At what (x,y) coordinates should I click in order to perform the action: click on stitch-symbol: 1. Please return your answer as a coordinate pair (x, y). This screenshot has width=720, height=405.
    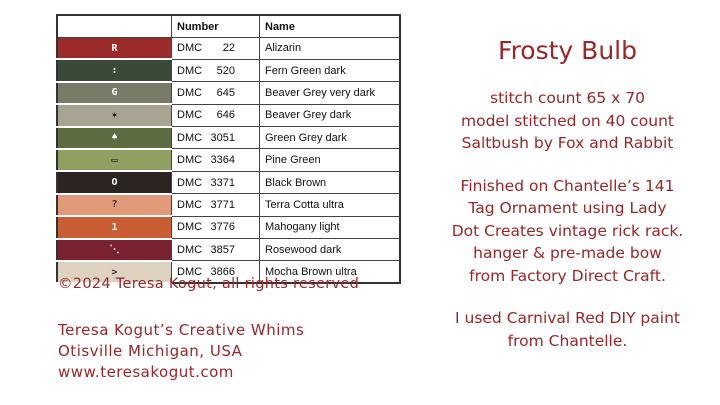
    Looking at the image, I should click on (114, 227).